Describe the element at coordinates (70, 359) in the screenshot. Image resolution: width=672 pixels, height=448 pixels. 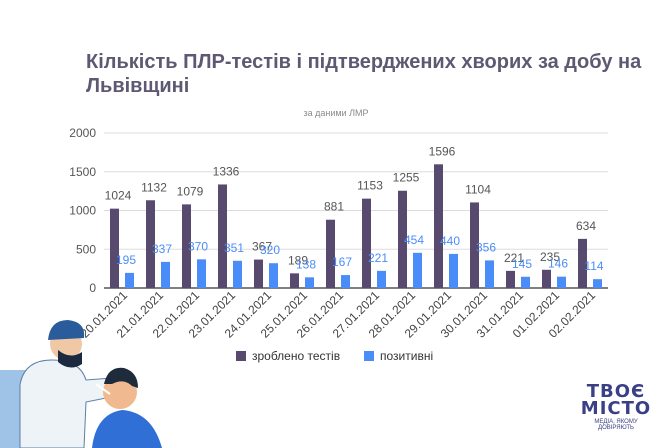
I see `face-mask` at that location.